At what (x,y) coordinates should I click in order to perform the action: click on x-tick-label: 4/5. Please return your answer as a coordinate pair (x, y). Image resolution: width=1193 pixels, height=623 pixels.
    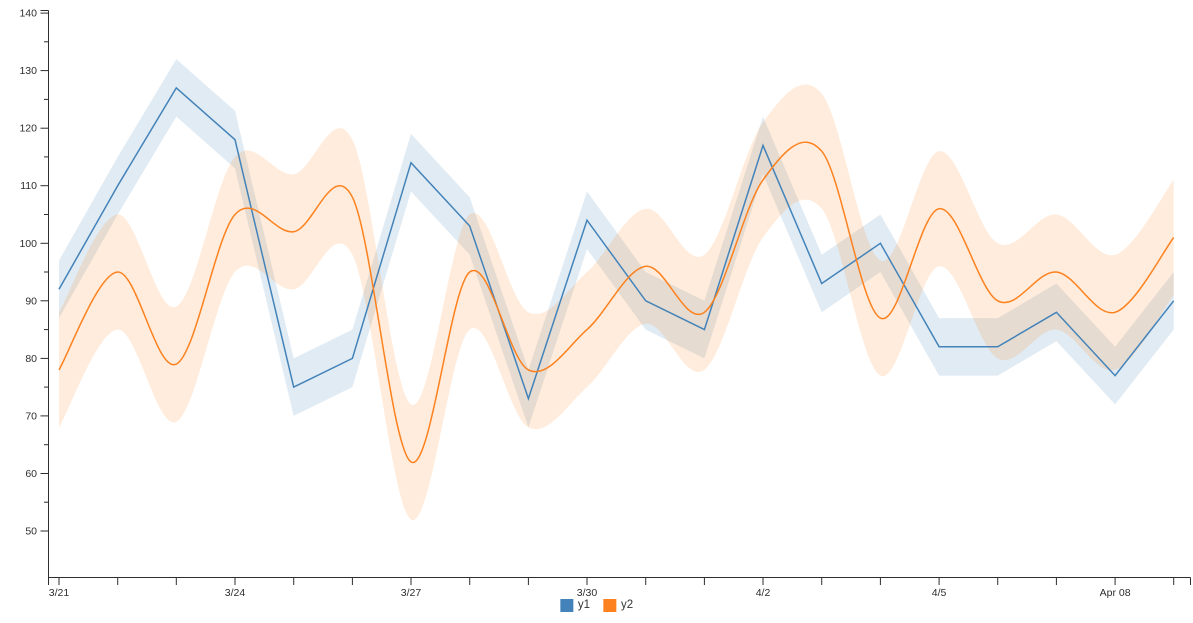
    Looking at the image, I should click on (939, 593).